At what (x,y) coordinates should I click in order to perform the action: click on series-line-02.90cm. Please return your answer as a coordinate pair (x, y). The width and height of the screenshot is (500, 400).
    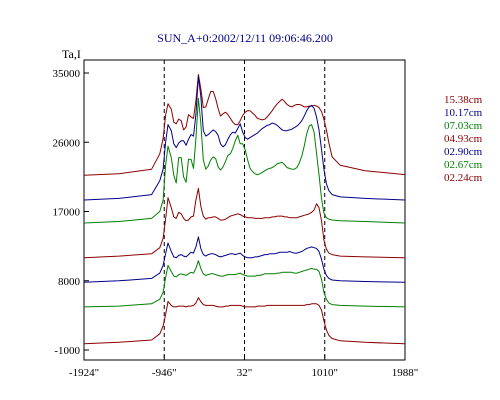
    Looking at the image, I should click on (244, 259).